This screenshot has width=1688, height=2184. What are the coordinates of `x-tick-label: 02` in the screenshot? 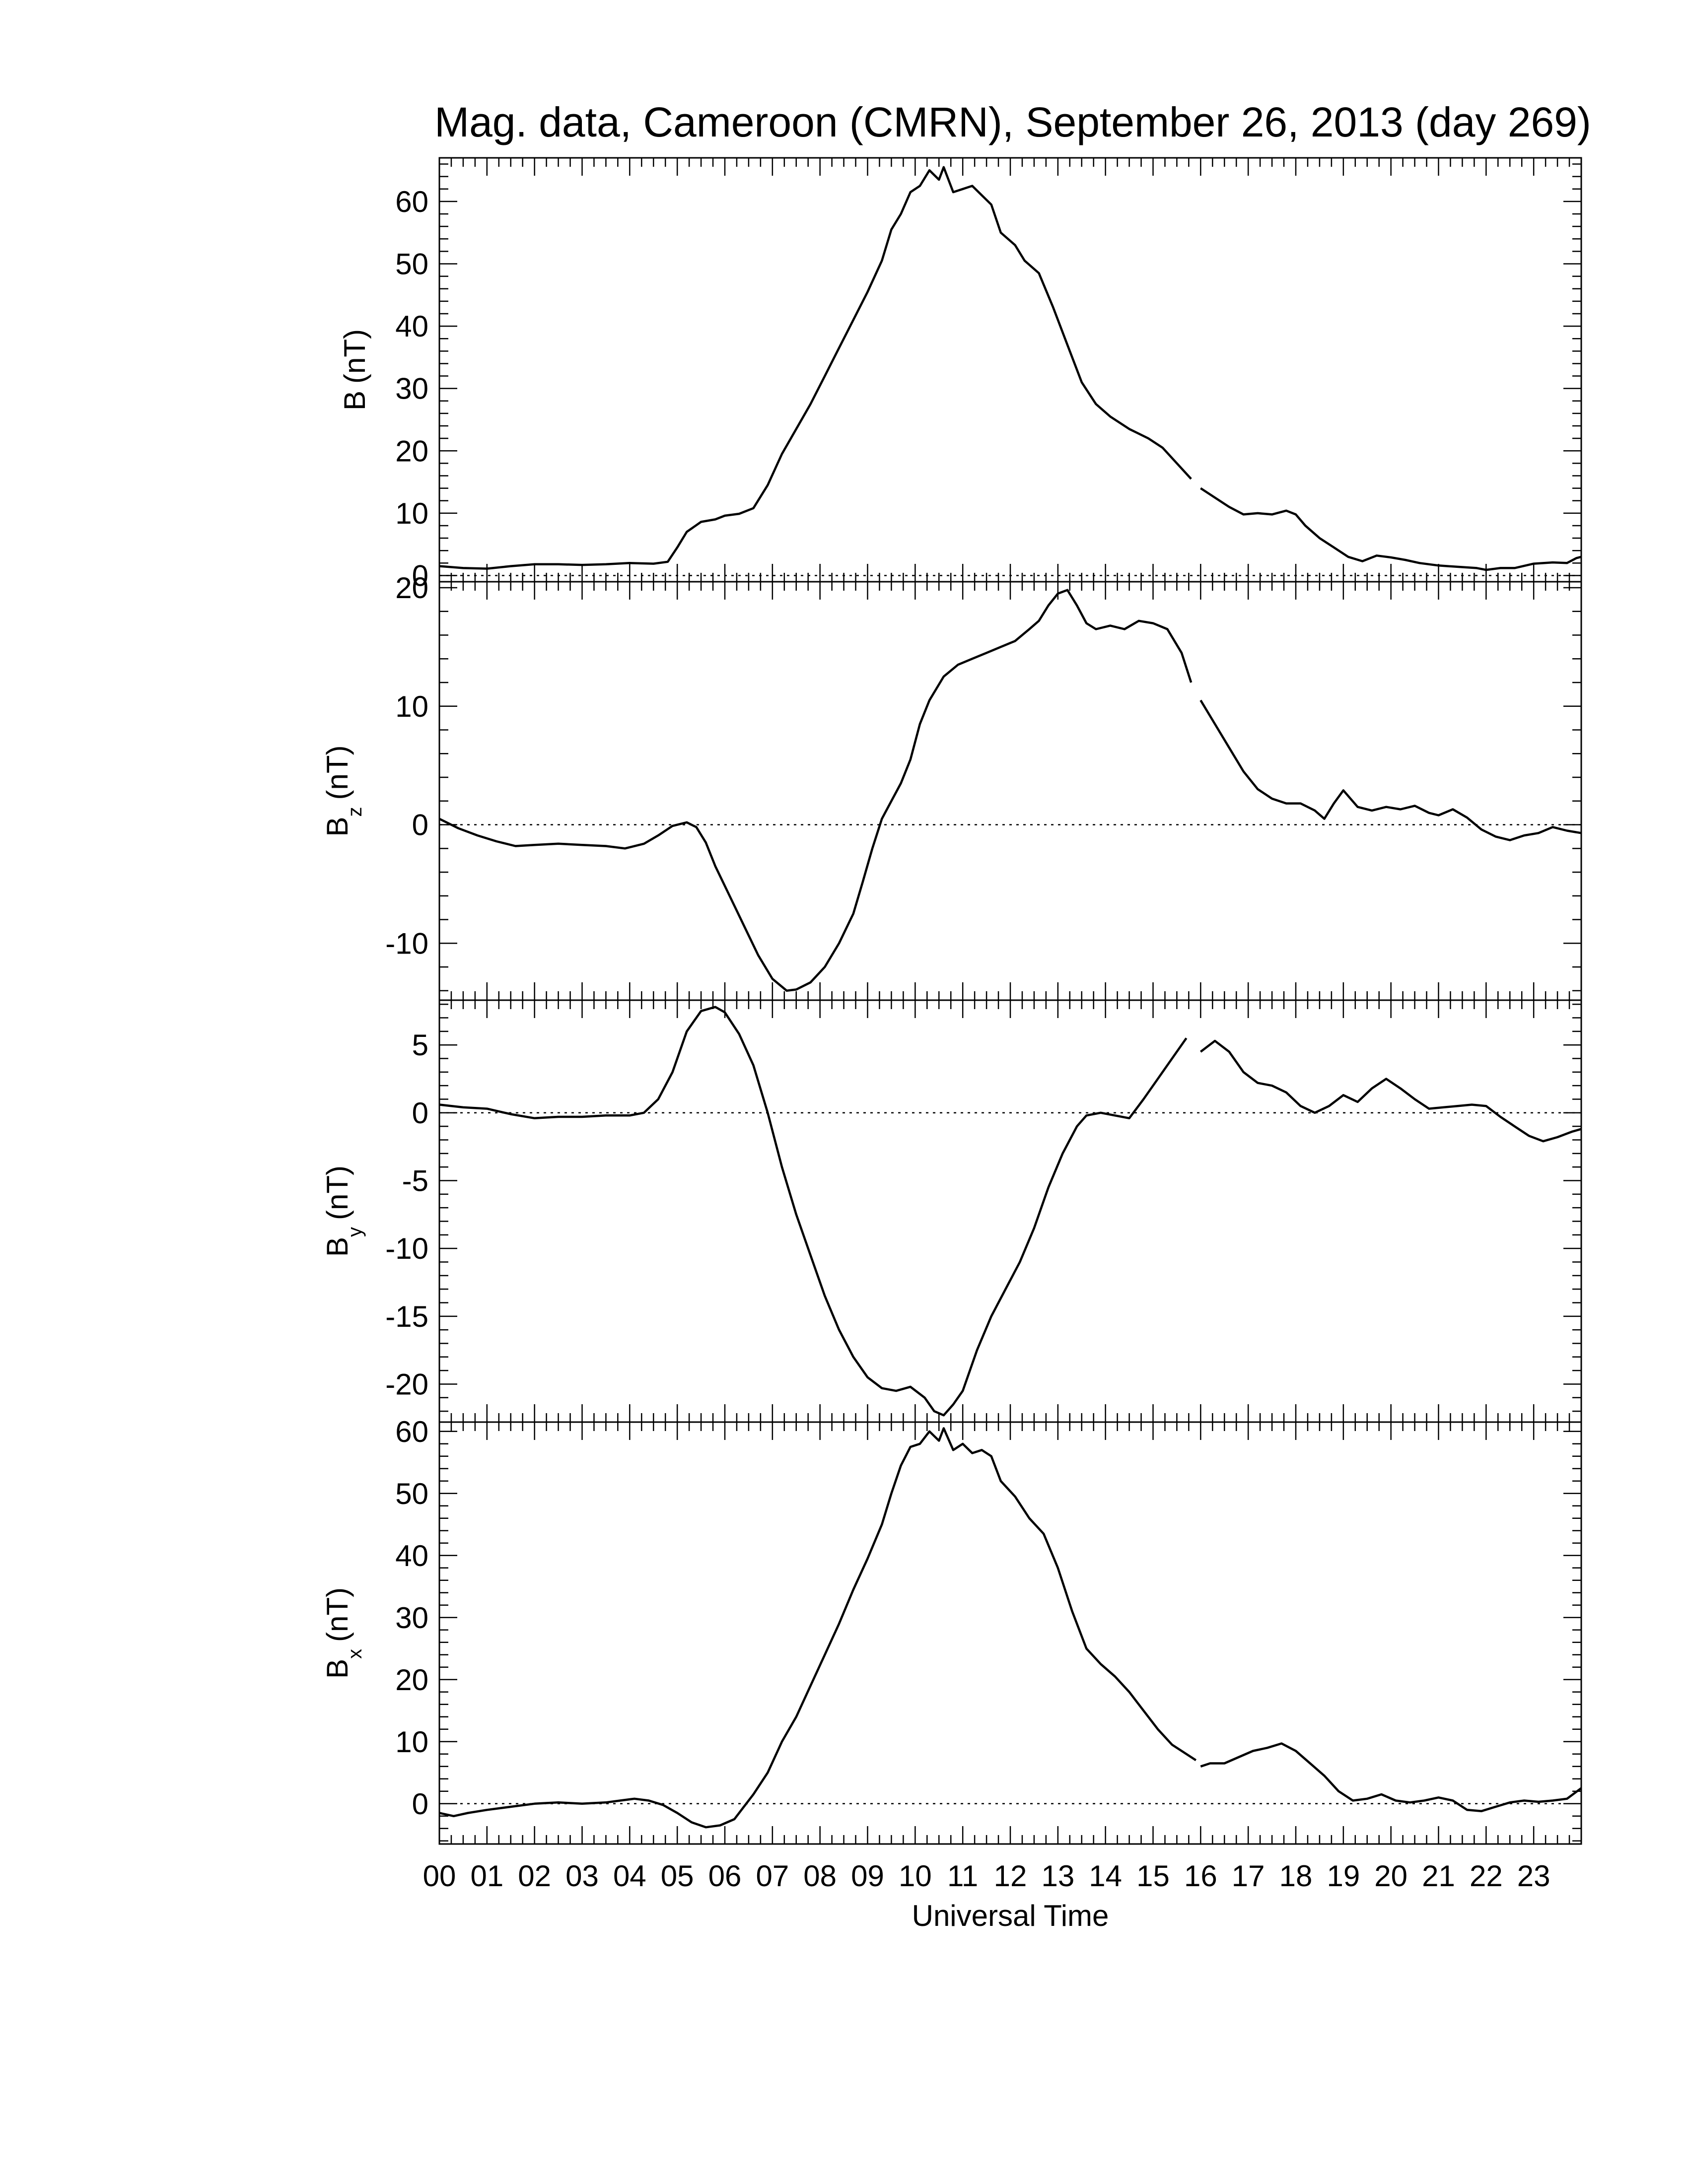 It's located at (534, 1876).